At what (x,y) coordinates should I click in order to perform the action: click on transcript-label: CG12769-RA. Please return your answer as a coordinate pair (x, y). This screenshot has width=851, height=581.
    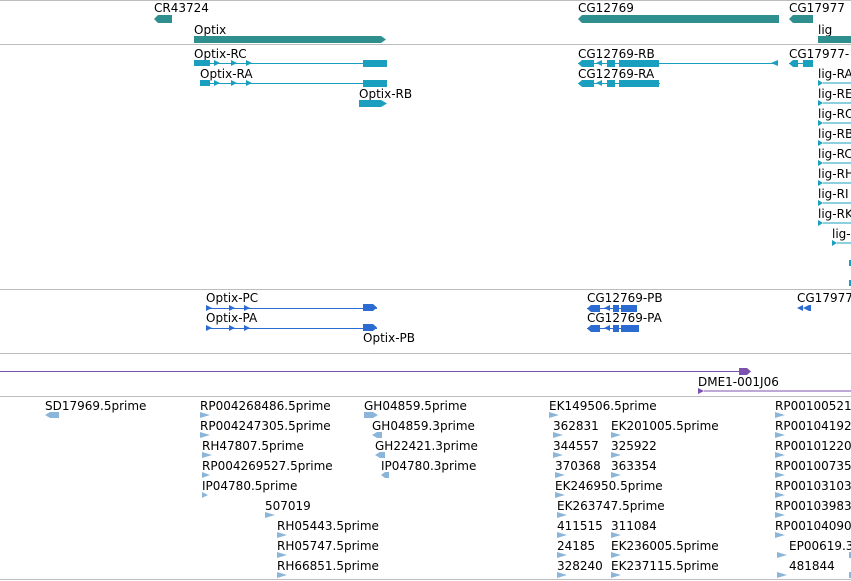
    Looking at the image, I should click on (616, 74).